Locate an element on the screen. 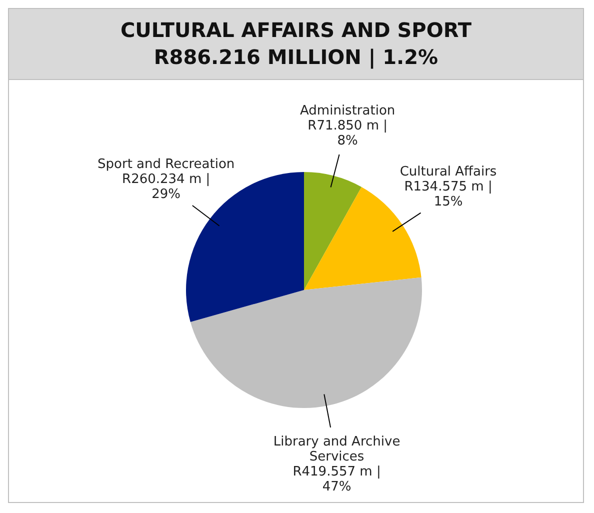  slice-label: Library and Archive Services is located at coordinates (336, 449).